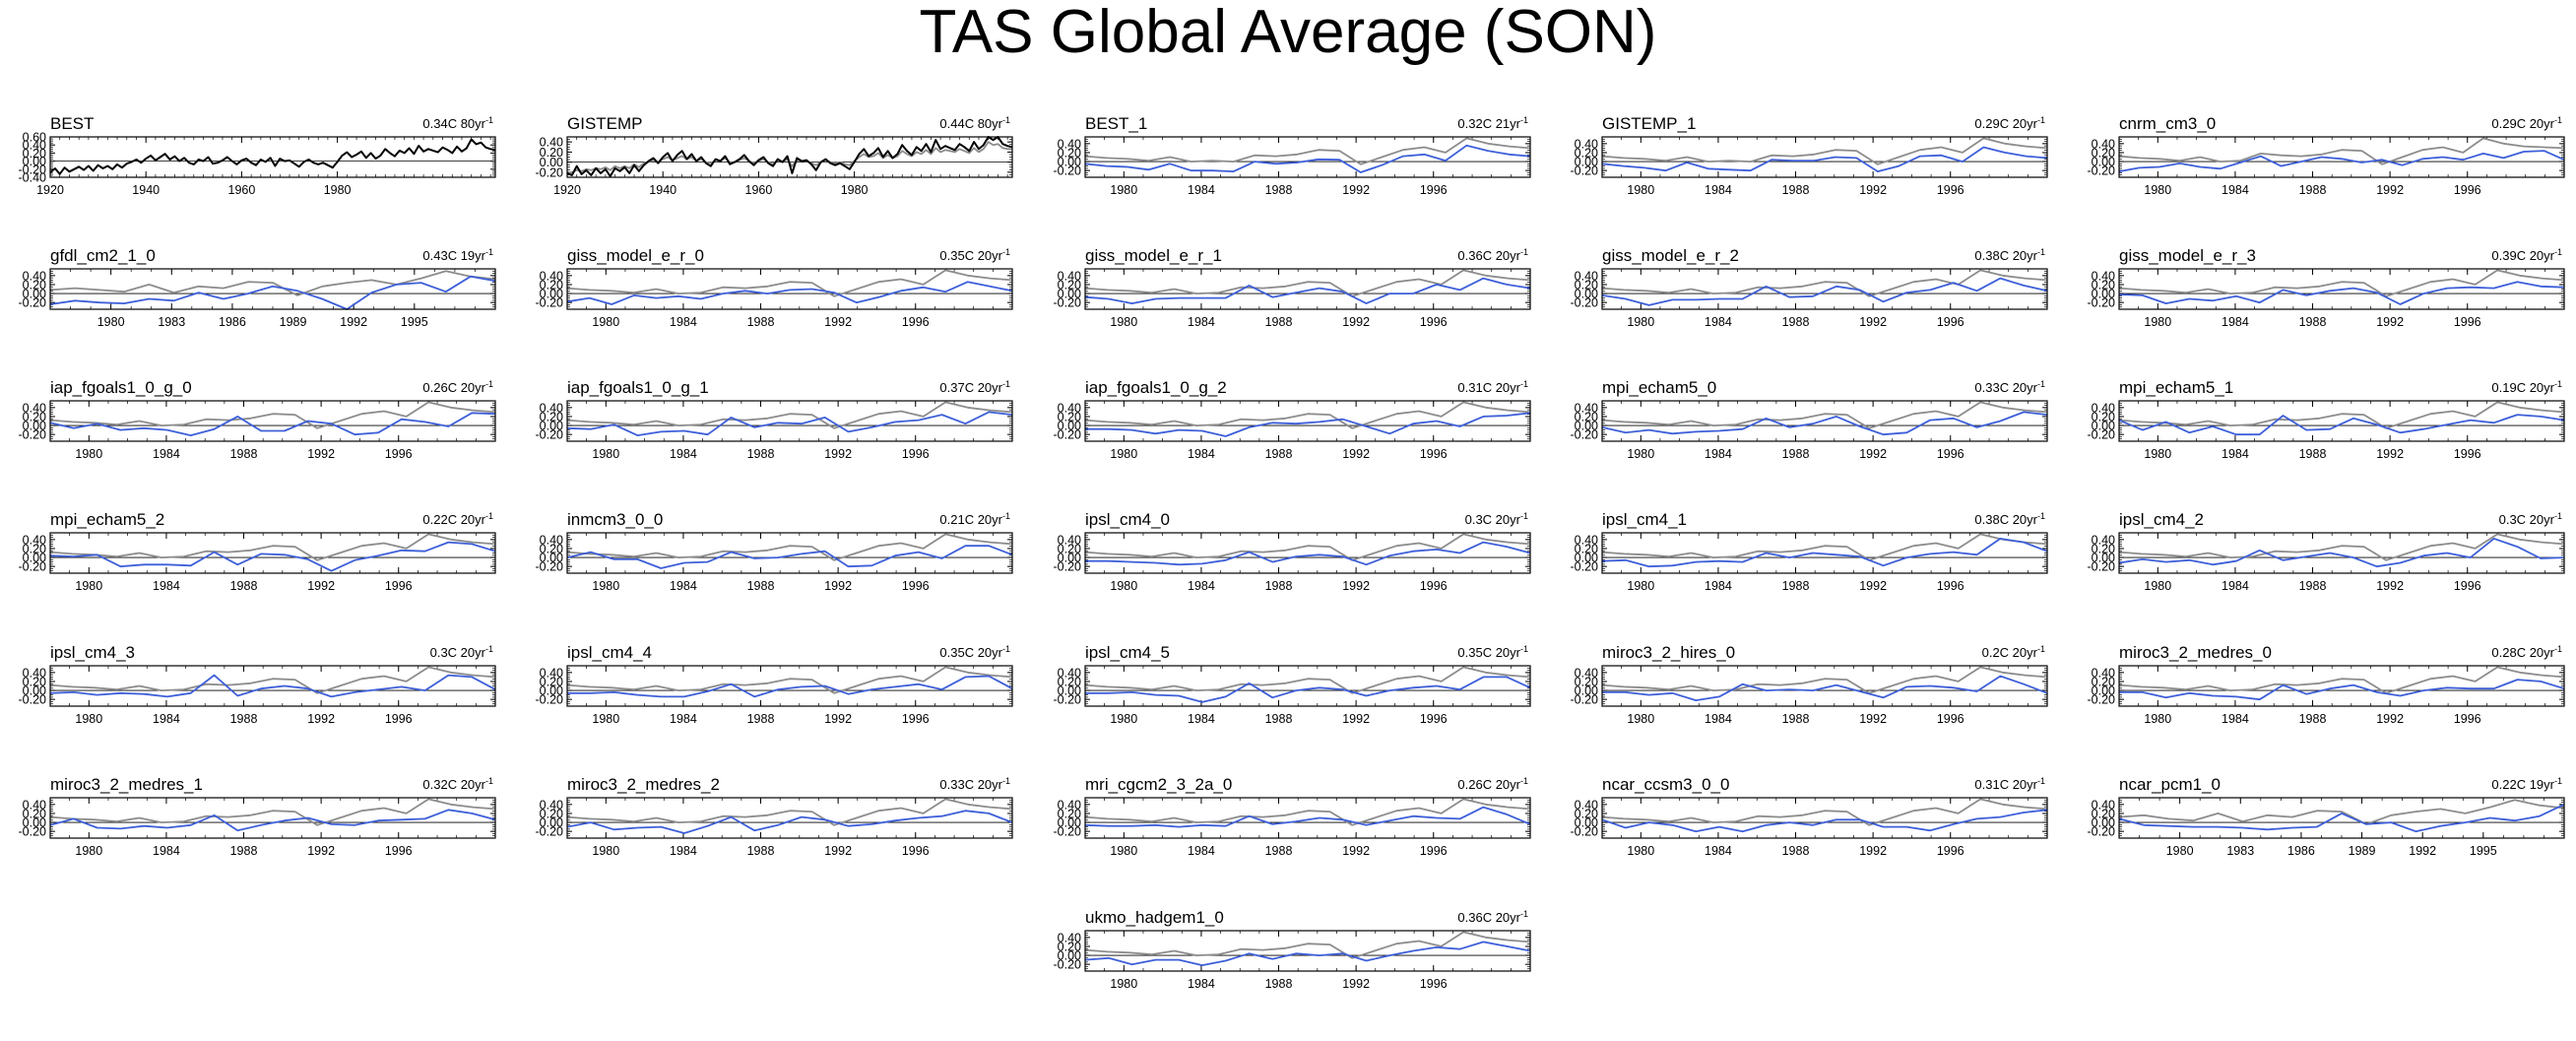 This screenshot has height=1041, width=2576. Describe the element at coordinates (1279, 984) in the screenshot. I see `xtick-label-ukmo-hadgem1-0: 1988` at that location.